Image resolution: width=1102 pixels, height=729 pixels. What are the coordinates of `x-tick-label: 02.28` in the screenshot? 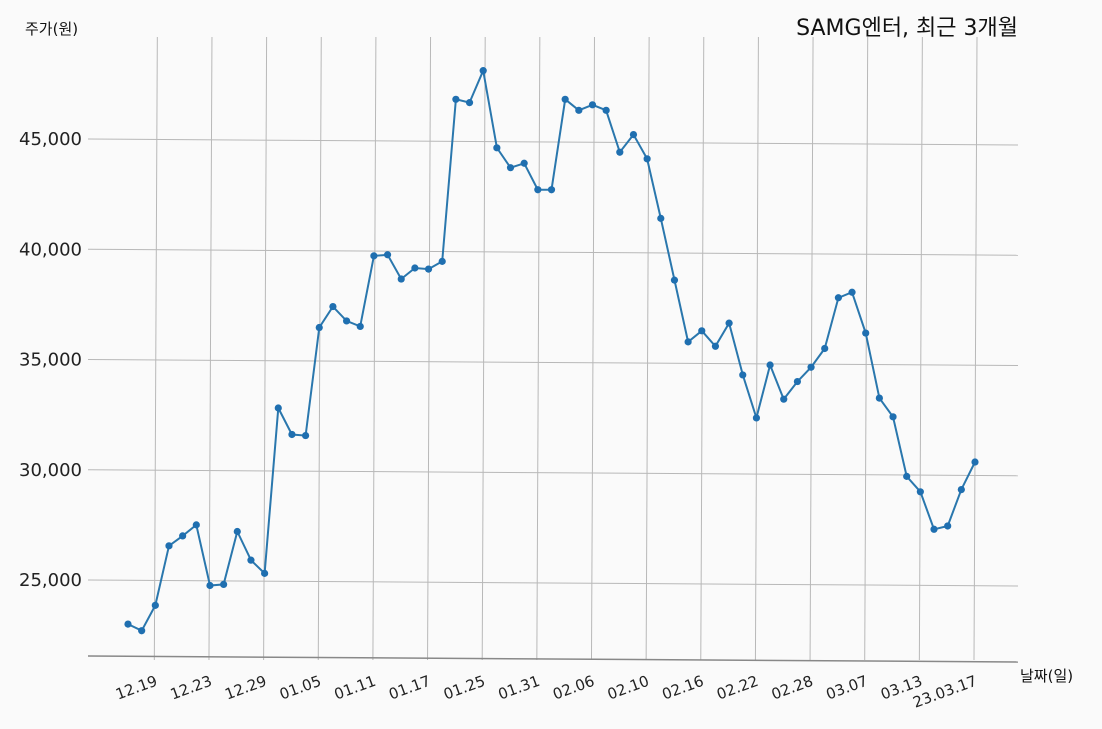 It's located at (792, 688).